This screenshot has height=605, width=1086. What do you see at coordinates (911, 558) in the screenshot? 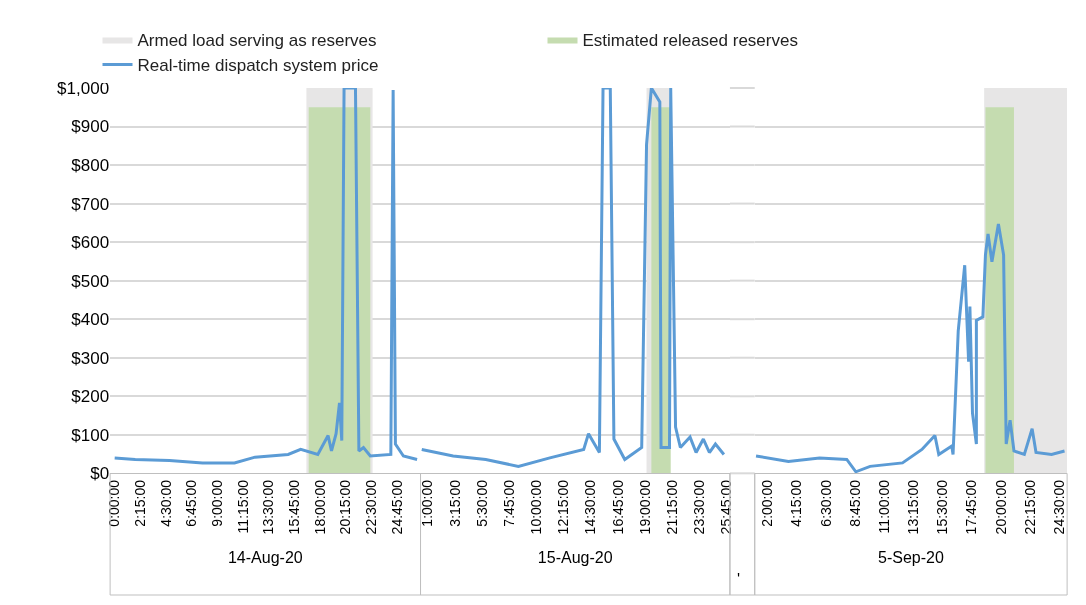
I see `x-axis-title: 5-Sep-20` at bounding box center [911, 558].